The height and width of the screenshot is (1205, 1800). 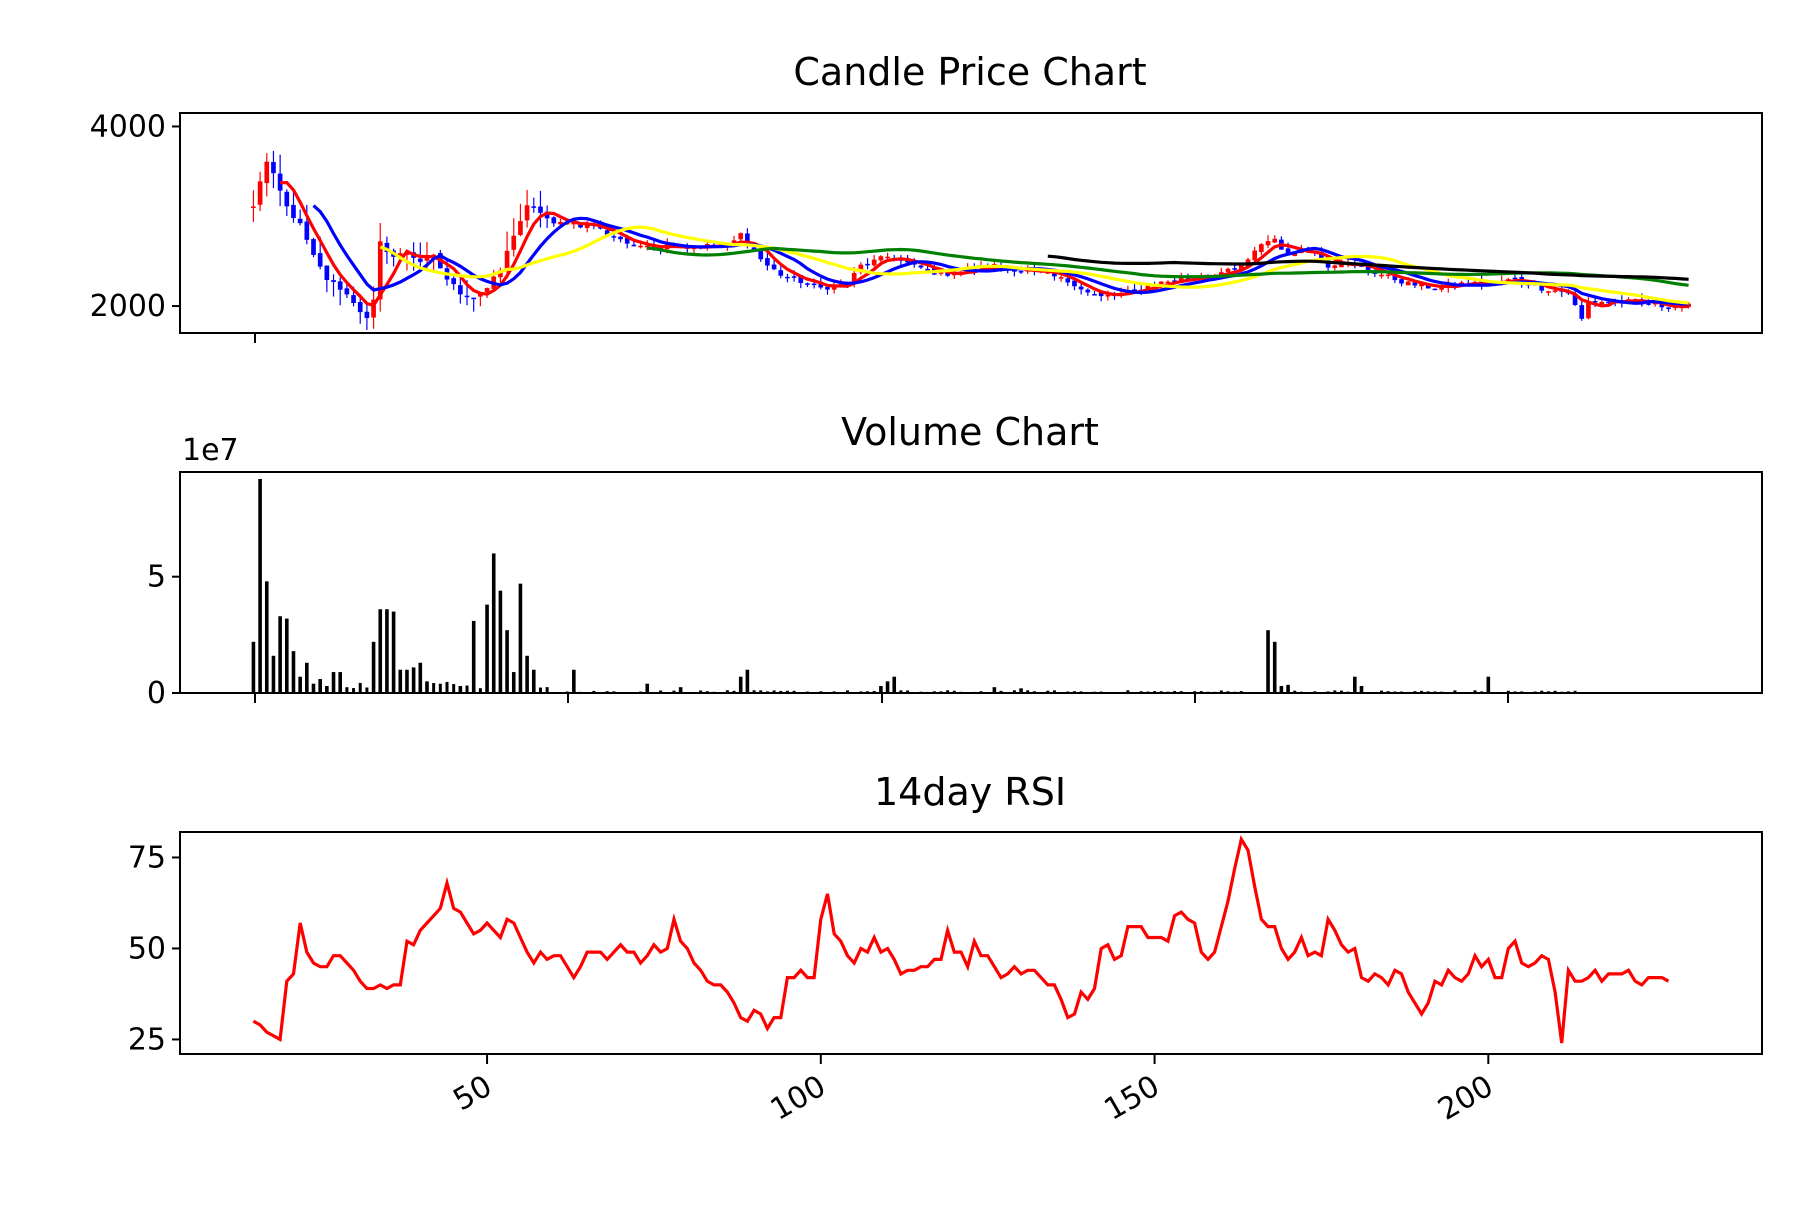 I want to click on volume-ytick-label: 0, so click(x=156, y=693).